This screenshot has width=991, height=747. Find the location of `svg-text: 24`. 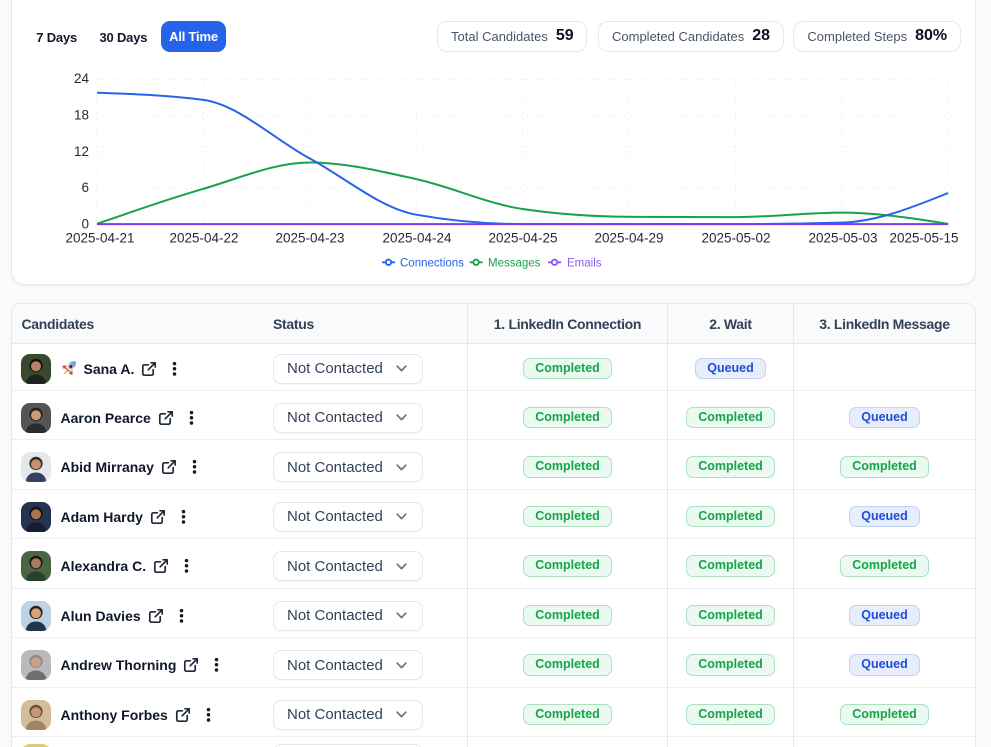

svg-text: 24 is located at coordinates (82, 78).